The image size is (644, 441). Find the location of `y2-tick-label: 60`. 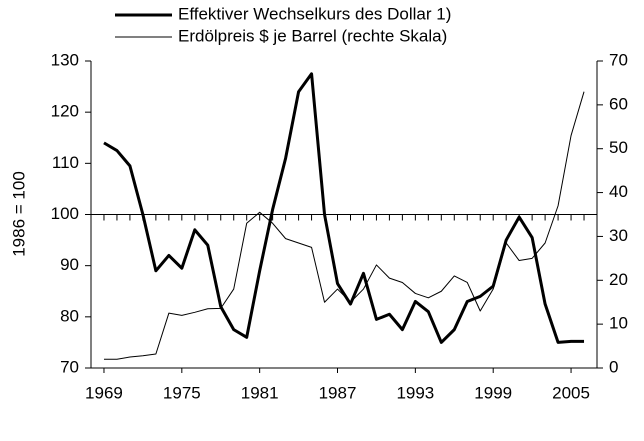

y2-tick-label: 60 is located at coordinates (618, 103).